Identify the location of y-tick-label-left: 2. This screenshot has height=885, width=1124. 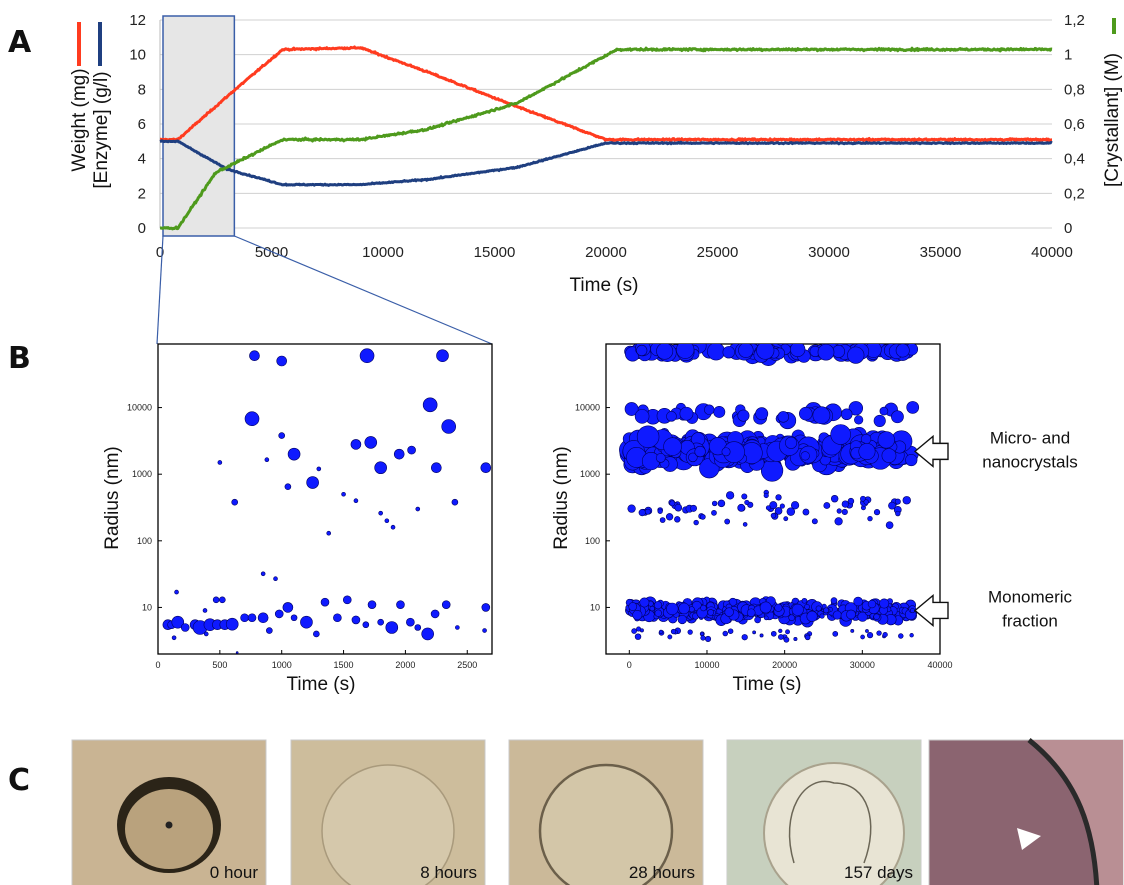
(142, 193).